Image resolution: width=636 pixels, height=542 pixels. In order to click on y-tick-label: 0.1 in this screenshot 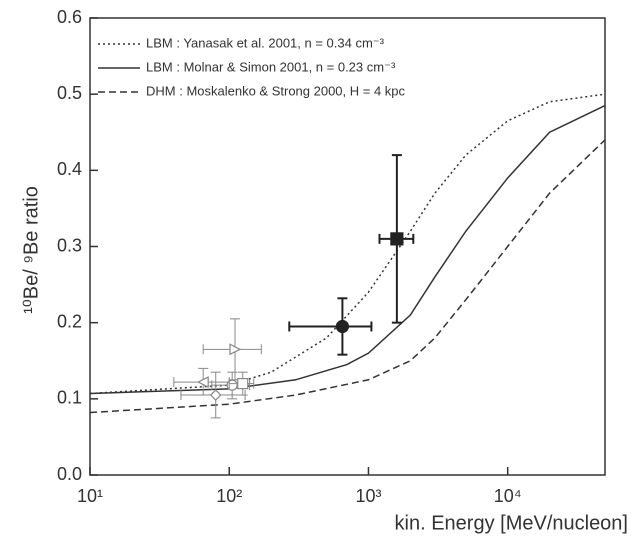, I will do `click(69, 398)`.